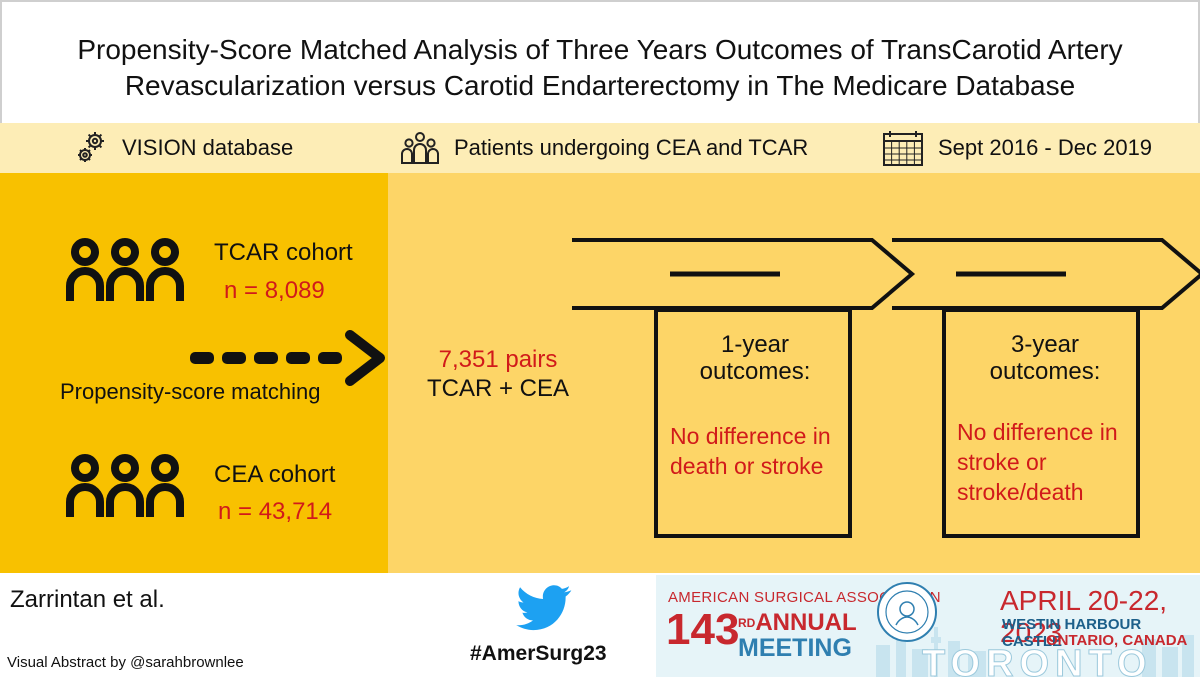 Image resolution: width=1200 pixels, height=677 pixels. I want to click on meeting-location: ONTARIO, CANADA, so click(1117, 640).